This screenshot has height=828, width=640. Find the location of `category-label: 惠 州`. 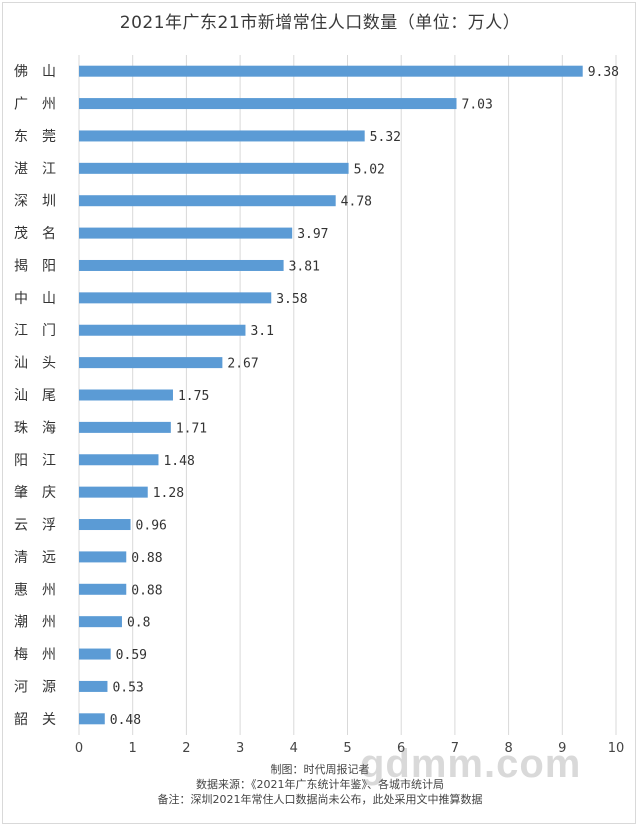

category-label: 惠 州 is located at coordinates (35, 590).